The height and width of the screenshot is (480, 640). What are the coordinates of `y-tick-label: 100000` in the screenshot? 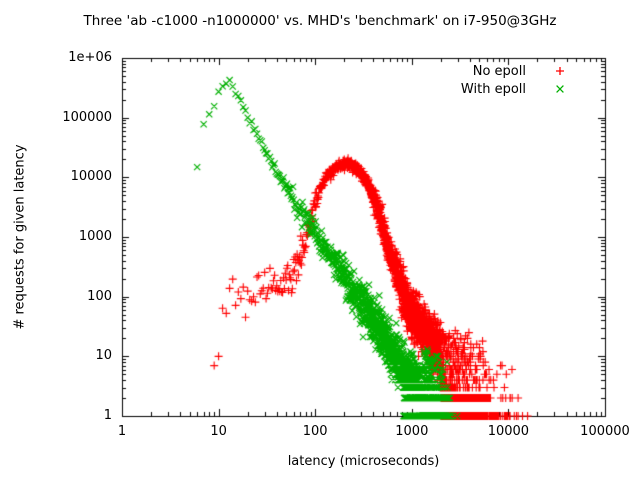 It's located at (87, 117).